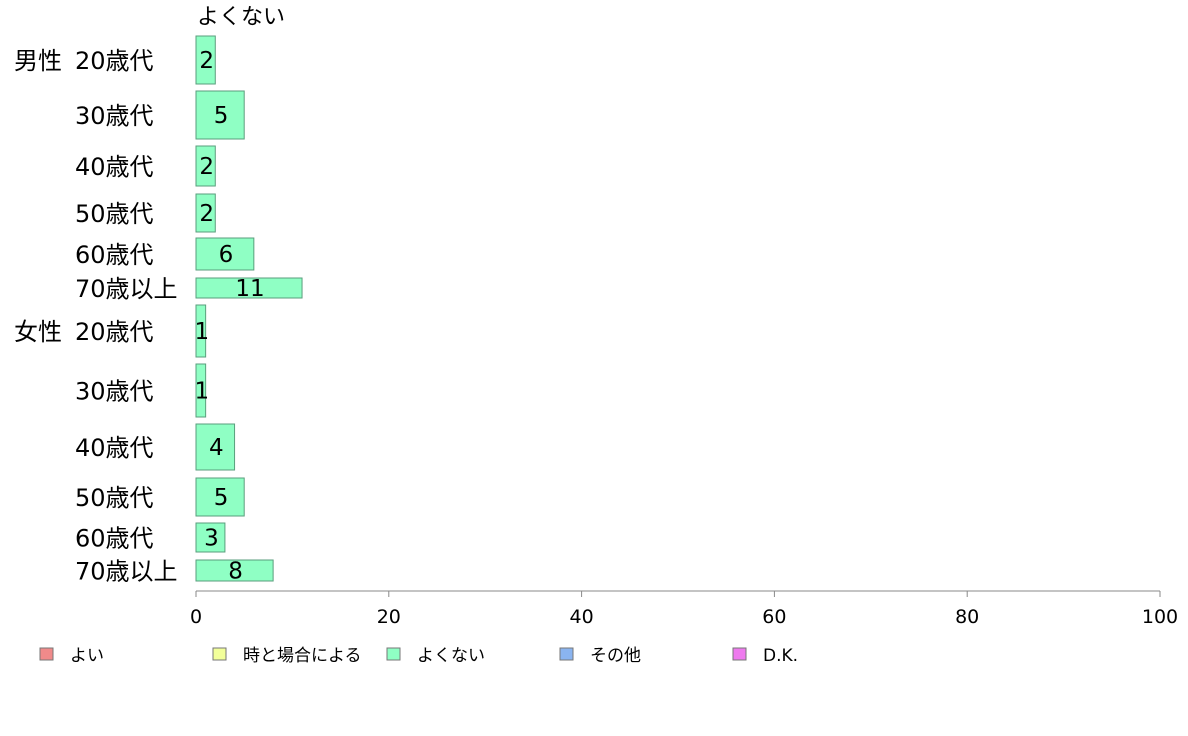 The height and width of the screenshot is (736, 1188). What do you see at coordinates (87, 656) in the screenshot?
I see `legend-label: よい` at bounding box center [87, 656].